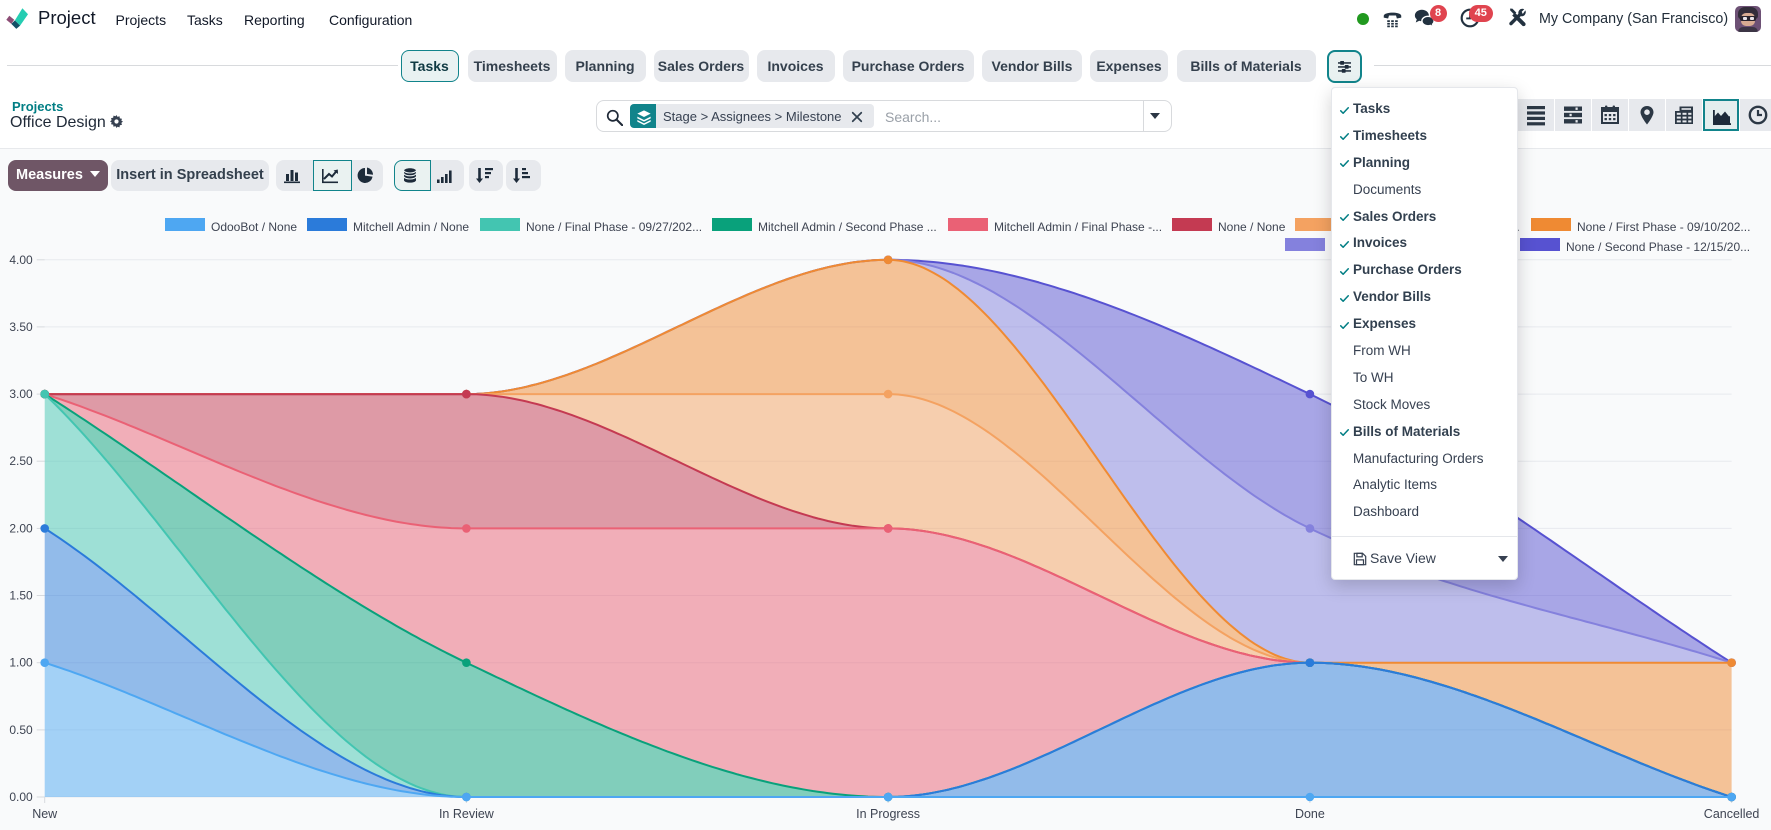 The height and width of the screenshot is (830, 1771). What do you see at coordinates (21, 528) in the screenshot?
I see `svg-text: 2.00` at bounding box center [21, 528].